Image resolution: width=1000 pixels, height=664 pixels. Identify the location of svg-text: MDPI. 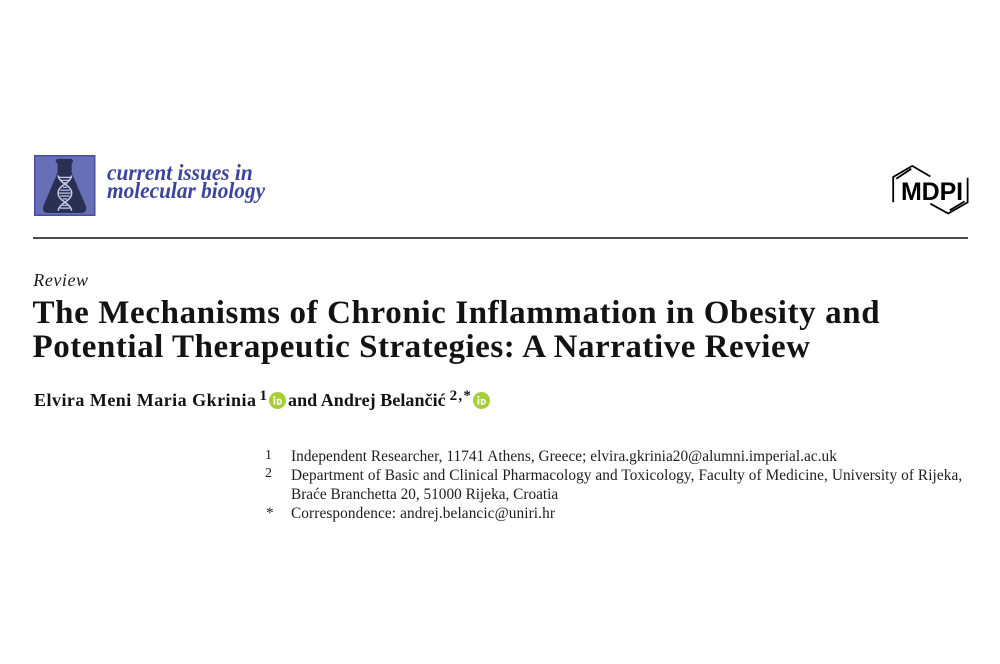
(932, 192).